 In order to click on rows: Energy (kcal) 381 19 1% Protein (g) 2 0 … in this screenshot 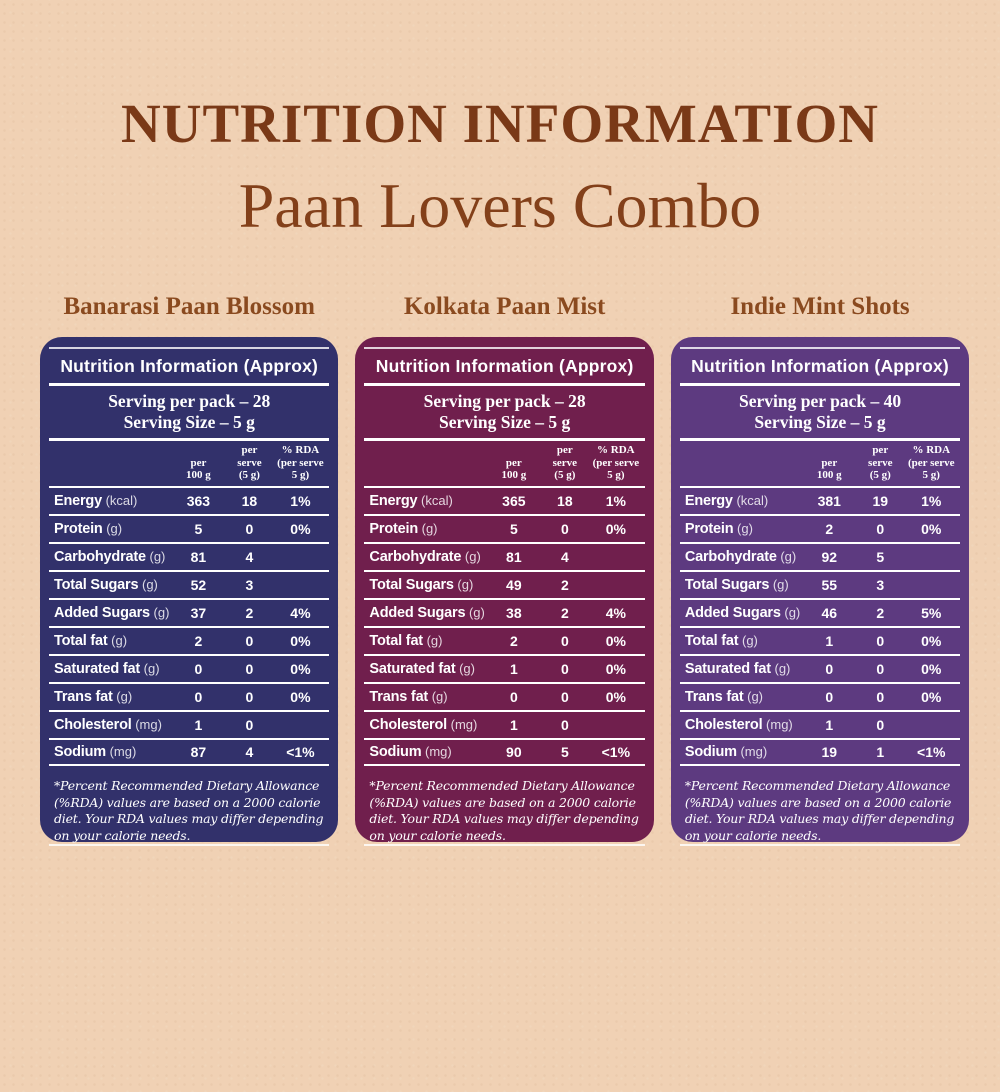, I will do `click(820, 626)`.